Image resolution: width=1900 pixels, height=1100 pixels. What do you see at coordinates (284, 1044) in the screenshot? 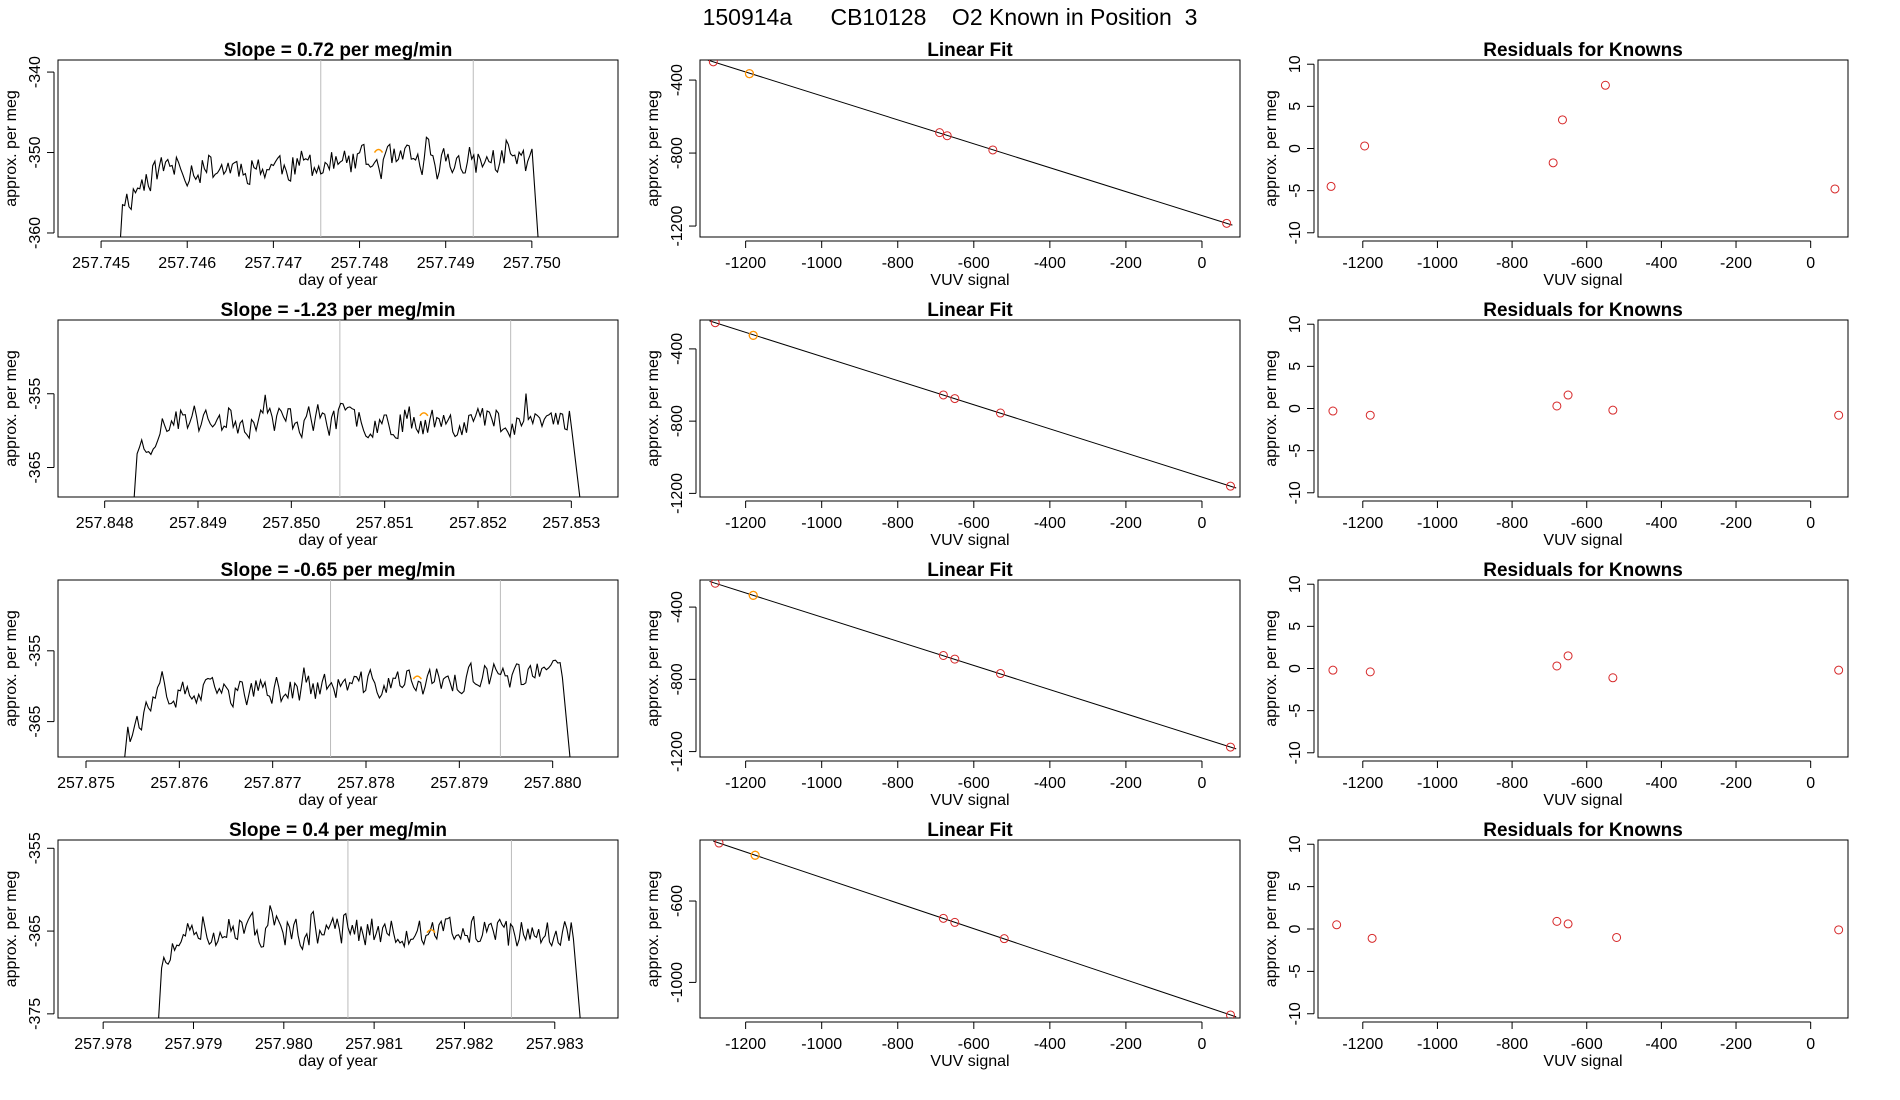
I see `x-tick-label: 257.980` at bounding box center [284, 1044].